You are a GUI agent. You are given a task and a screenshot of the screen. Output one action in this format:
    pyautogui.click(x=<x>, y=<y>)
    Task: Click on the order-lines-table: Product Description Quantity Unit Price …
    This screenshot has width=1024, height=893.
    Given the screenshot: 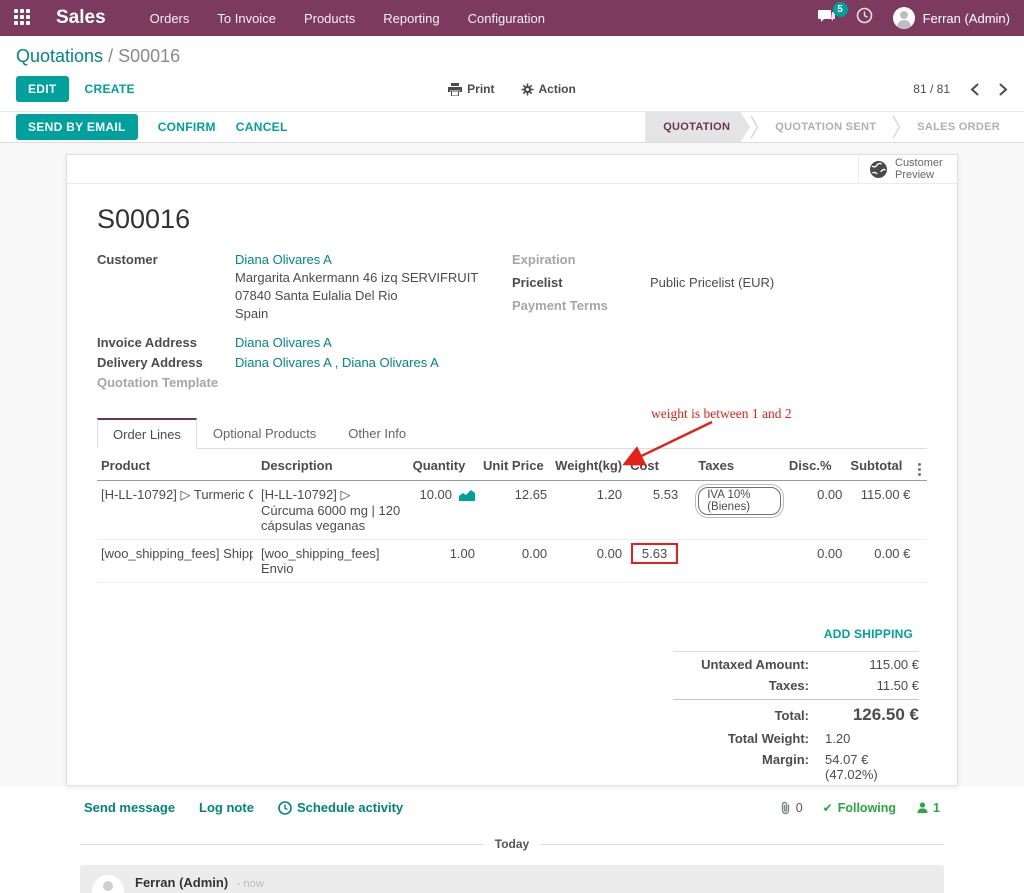 What is the action you would take?
    pyautogui.click(x=512, y=516)
    